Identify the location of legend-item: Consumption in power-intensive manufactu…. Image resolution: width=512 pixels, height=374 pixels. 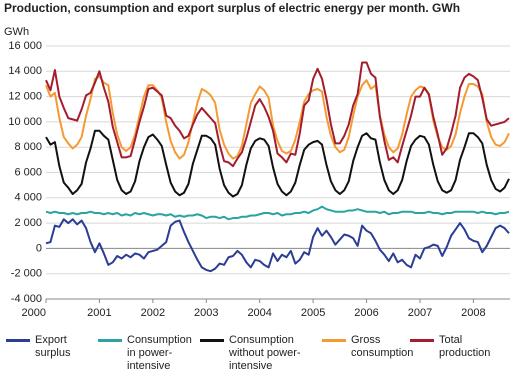
(148, 354).